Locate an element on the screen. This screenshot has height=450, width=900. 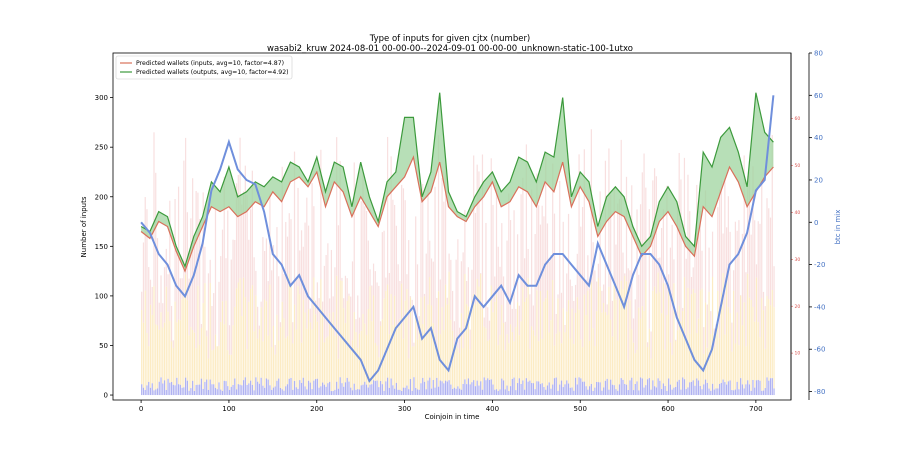
y-tick-label: 150 is located at coordinates (101, 247).